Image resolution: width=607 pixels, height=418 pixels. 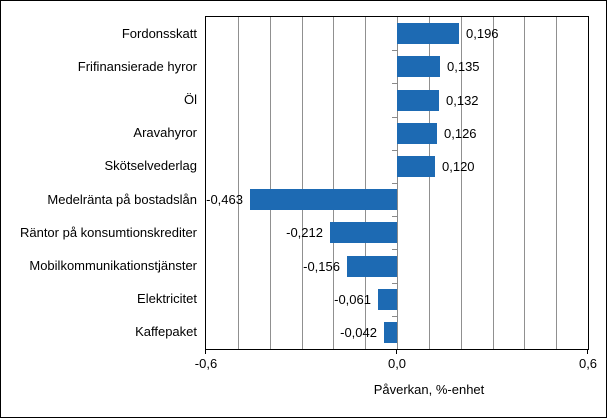 I want to click on category-label: Elektricitet, so click(x=167, y=298).